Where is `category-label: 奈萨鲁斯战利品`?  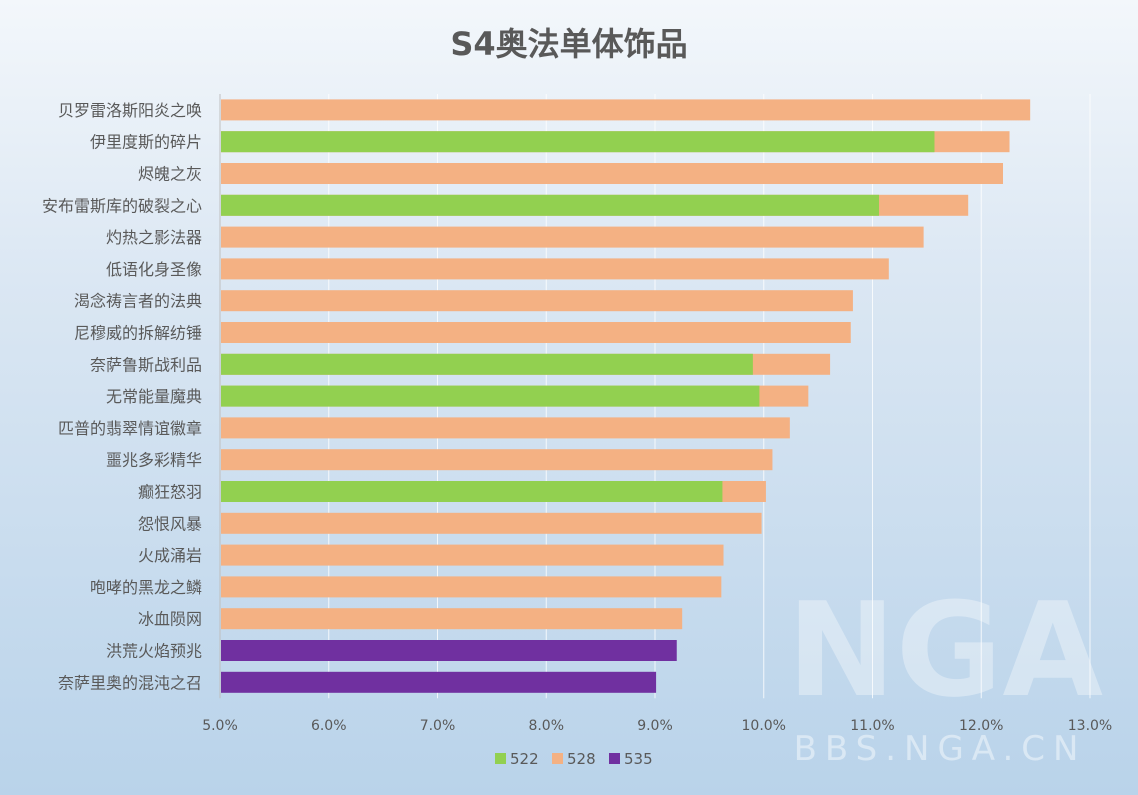
category-label: 奈萨鲁斯战利品 is located at coordinates (146, 364).